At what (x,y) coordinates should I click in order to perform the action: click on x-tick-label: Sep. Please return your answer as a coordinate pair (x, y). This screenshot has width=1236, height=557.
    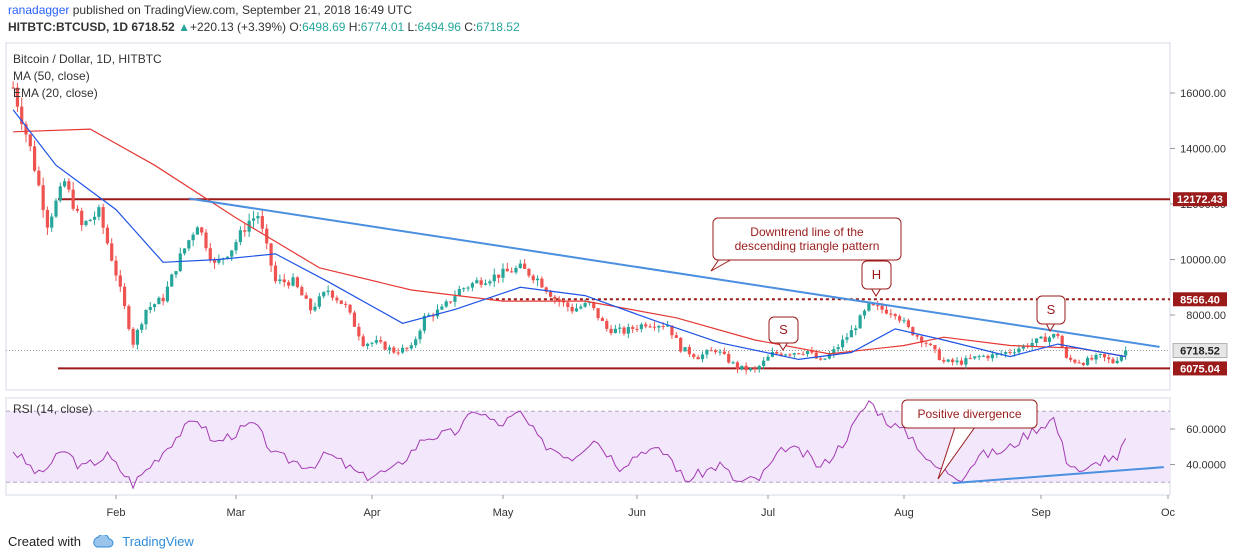
    Looking at the image, I should click on (1041, 513).